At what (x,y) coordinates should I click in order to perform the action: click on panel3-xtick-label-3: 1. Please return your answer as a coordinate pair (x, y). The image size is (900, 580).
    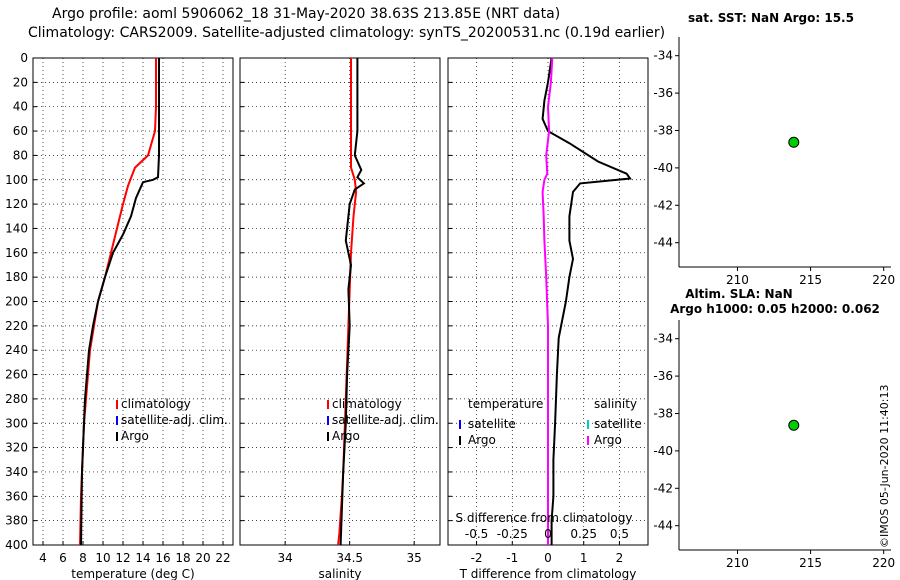
    Looking at the image, I should click on (584, 558).